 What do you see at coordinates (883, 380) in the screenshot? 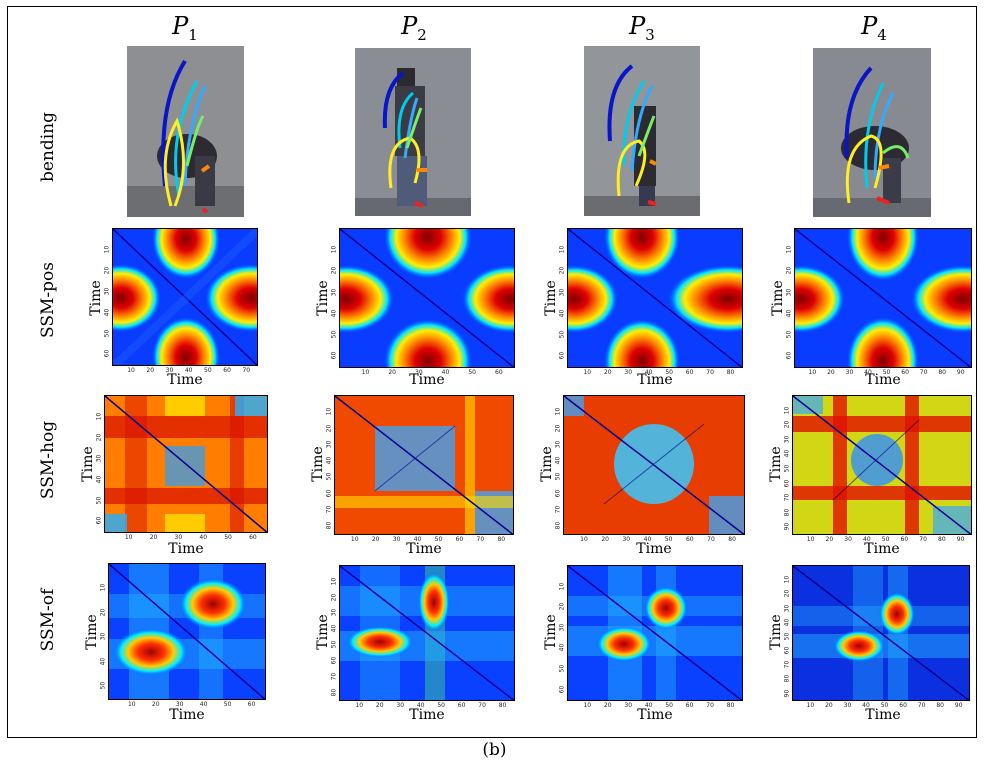
I see `xlabel-pos-p4: Time` at bounding box center [883, 380].